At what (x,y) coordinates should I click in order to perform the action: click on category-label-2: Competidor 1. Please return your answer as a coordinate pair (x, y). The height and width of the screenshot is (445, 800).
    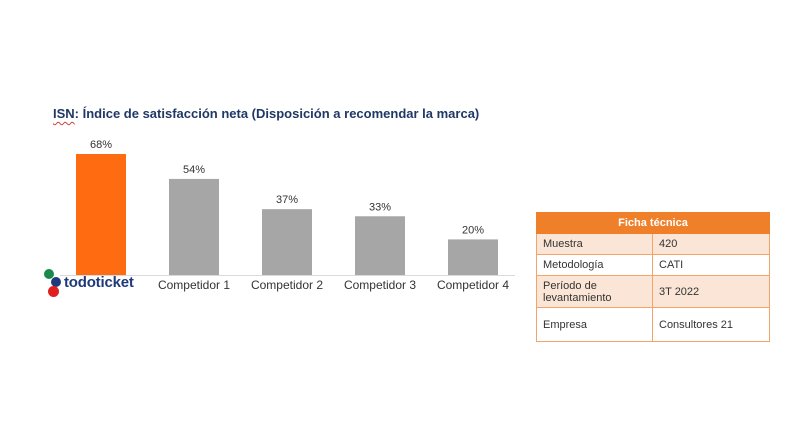
    Looking at the image, I should click on (194, 285).